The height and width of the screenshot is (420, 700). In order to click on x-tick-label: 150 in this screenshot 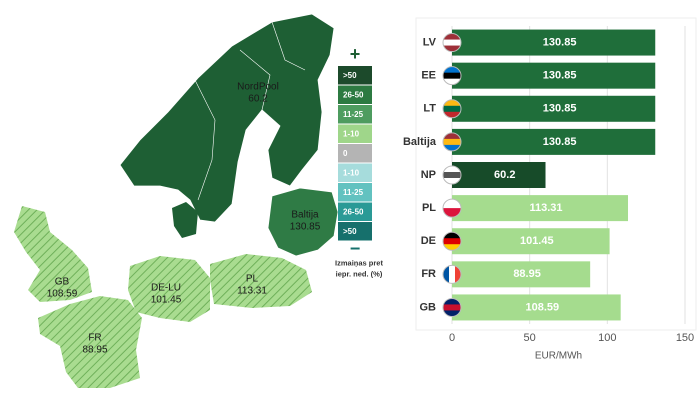, I will do `click(685, 338)`.